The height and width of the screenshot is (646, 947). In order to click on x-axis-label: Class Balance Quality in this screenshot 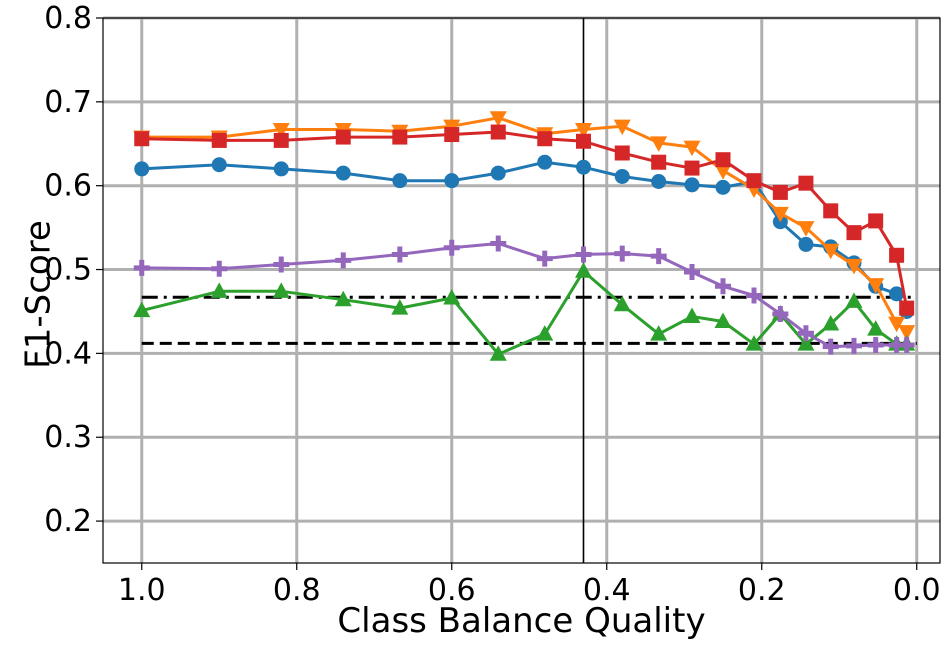, I will do `click(521, 621)`.